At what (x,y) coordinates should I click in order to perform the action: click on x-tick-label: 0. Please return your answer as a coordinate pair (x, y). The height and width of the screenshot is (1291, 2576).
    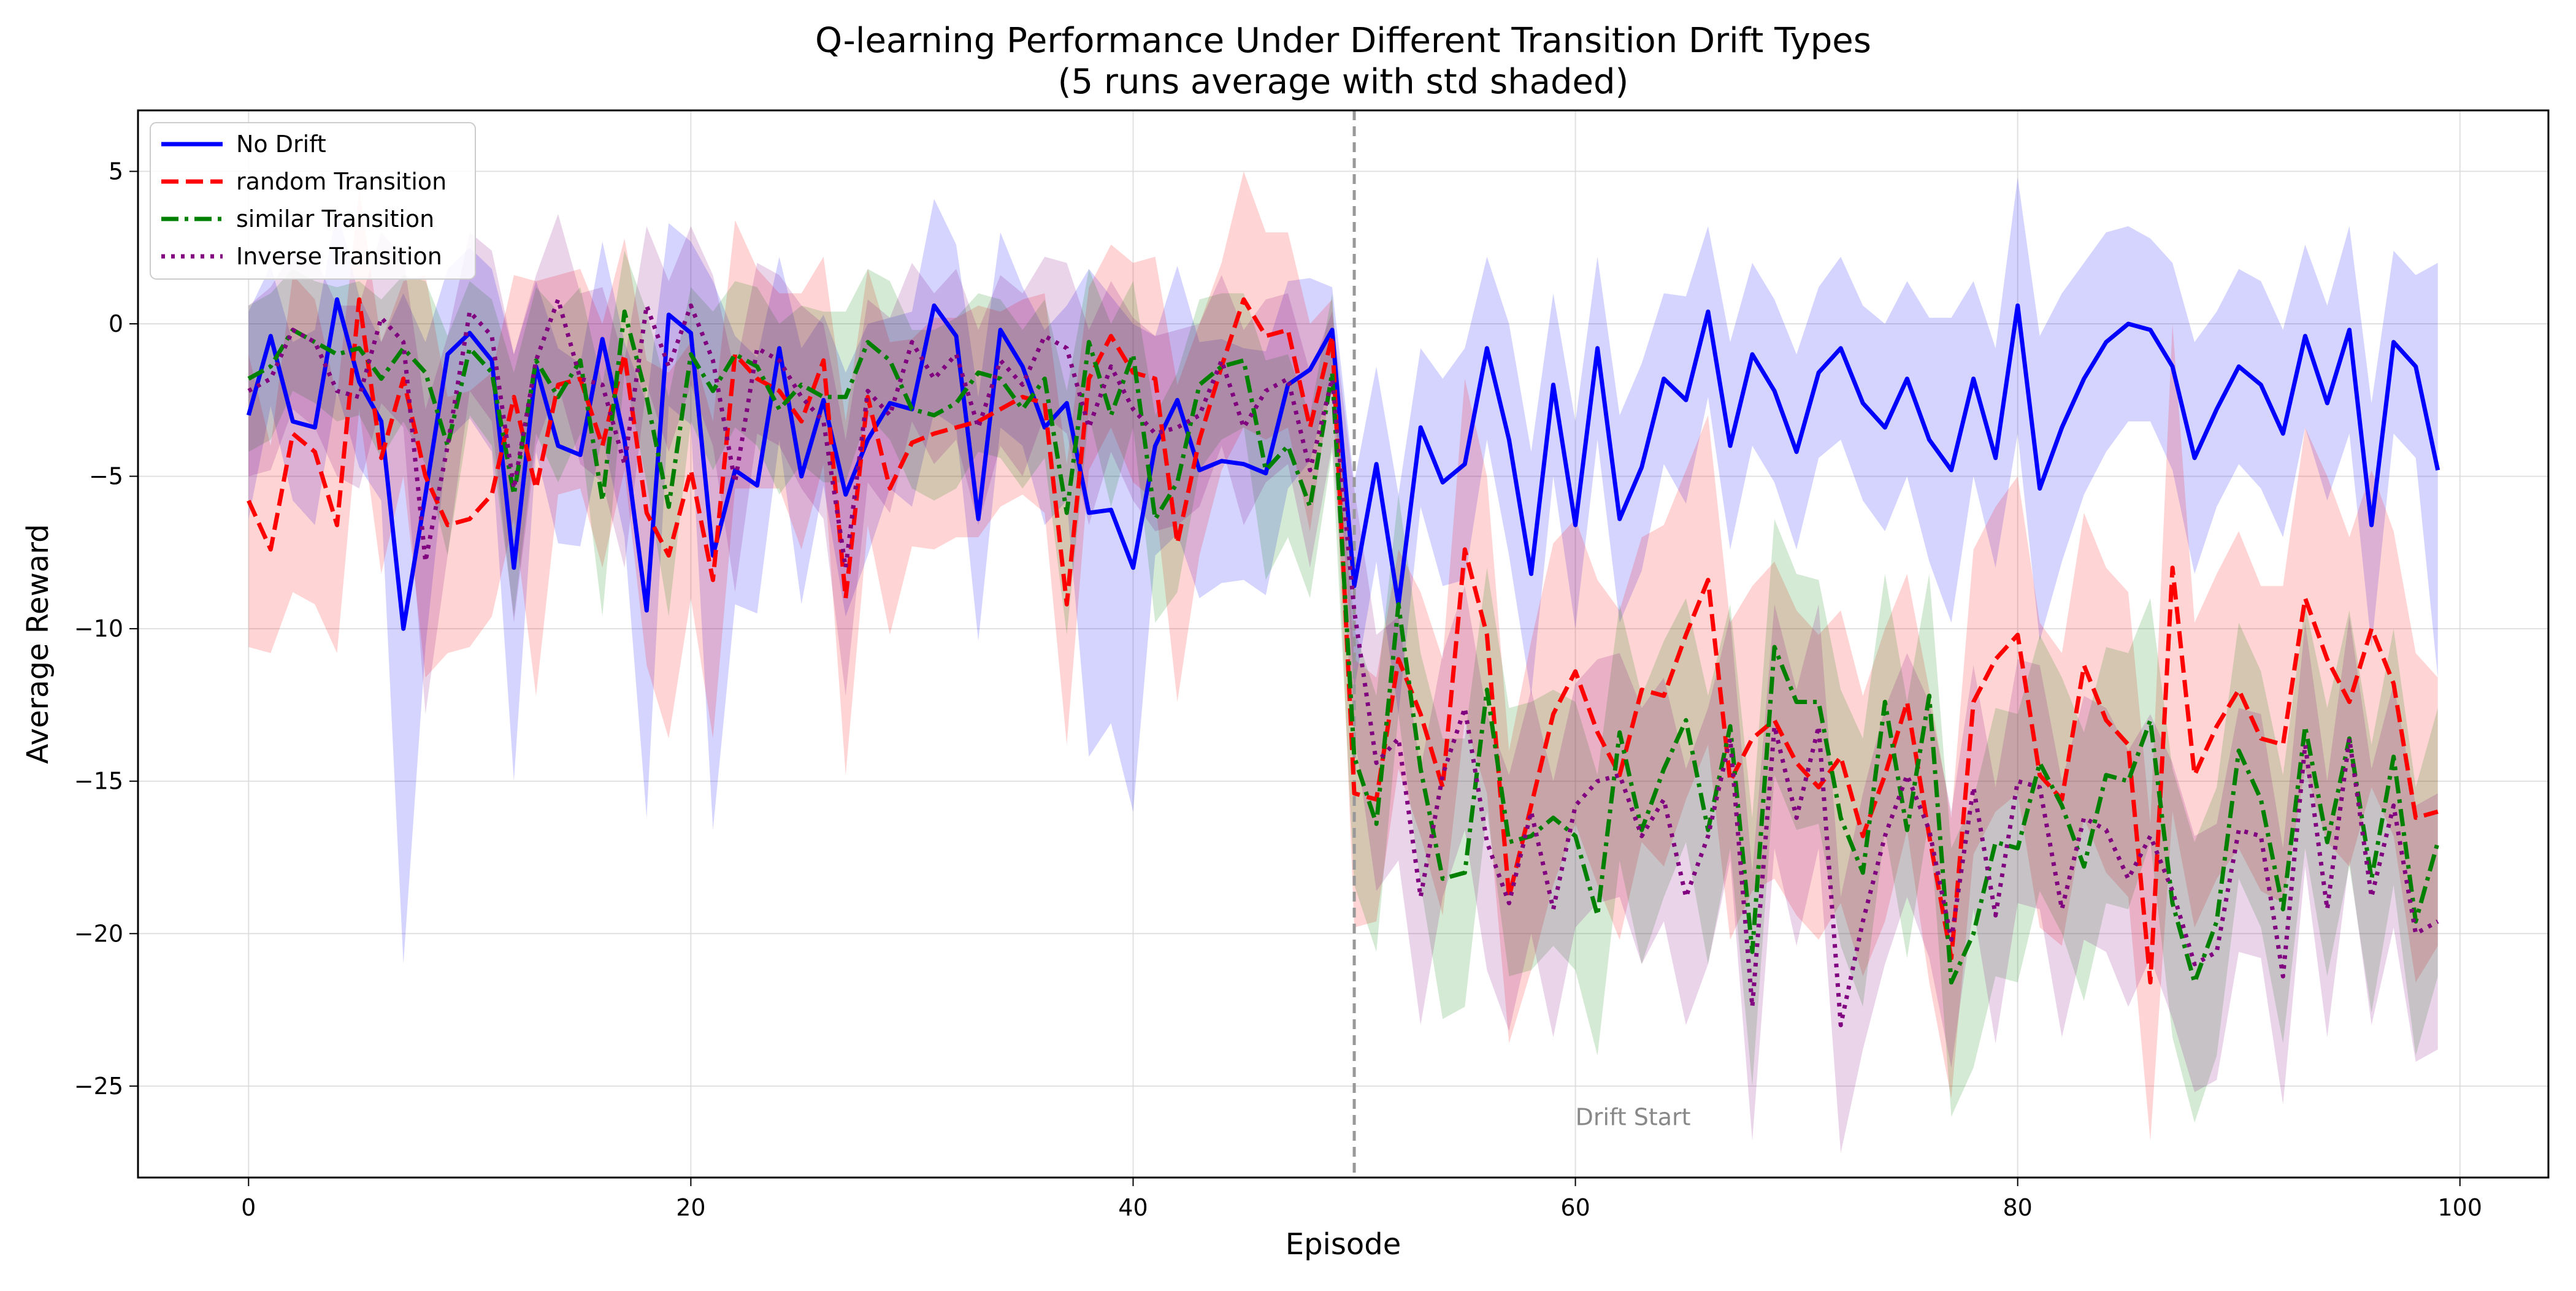
    Looking at the image, I should click on (248, 1207).